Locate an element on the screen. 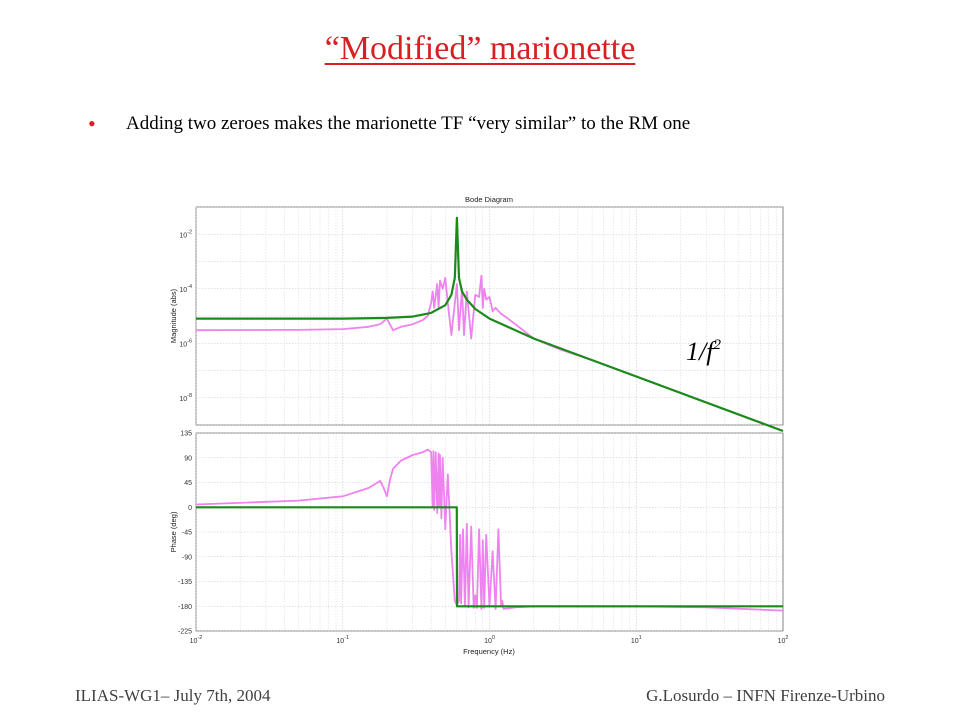 The image size is (960, 720). phase-tick-label: -90 is located at coordinates (187, 557).